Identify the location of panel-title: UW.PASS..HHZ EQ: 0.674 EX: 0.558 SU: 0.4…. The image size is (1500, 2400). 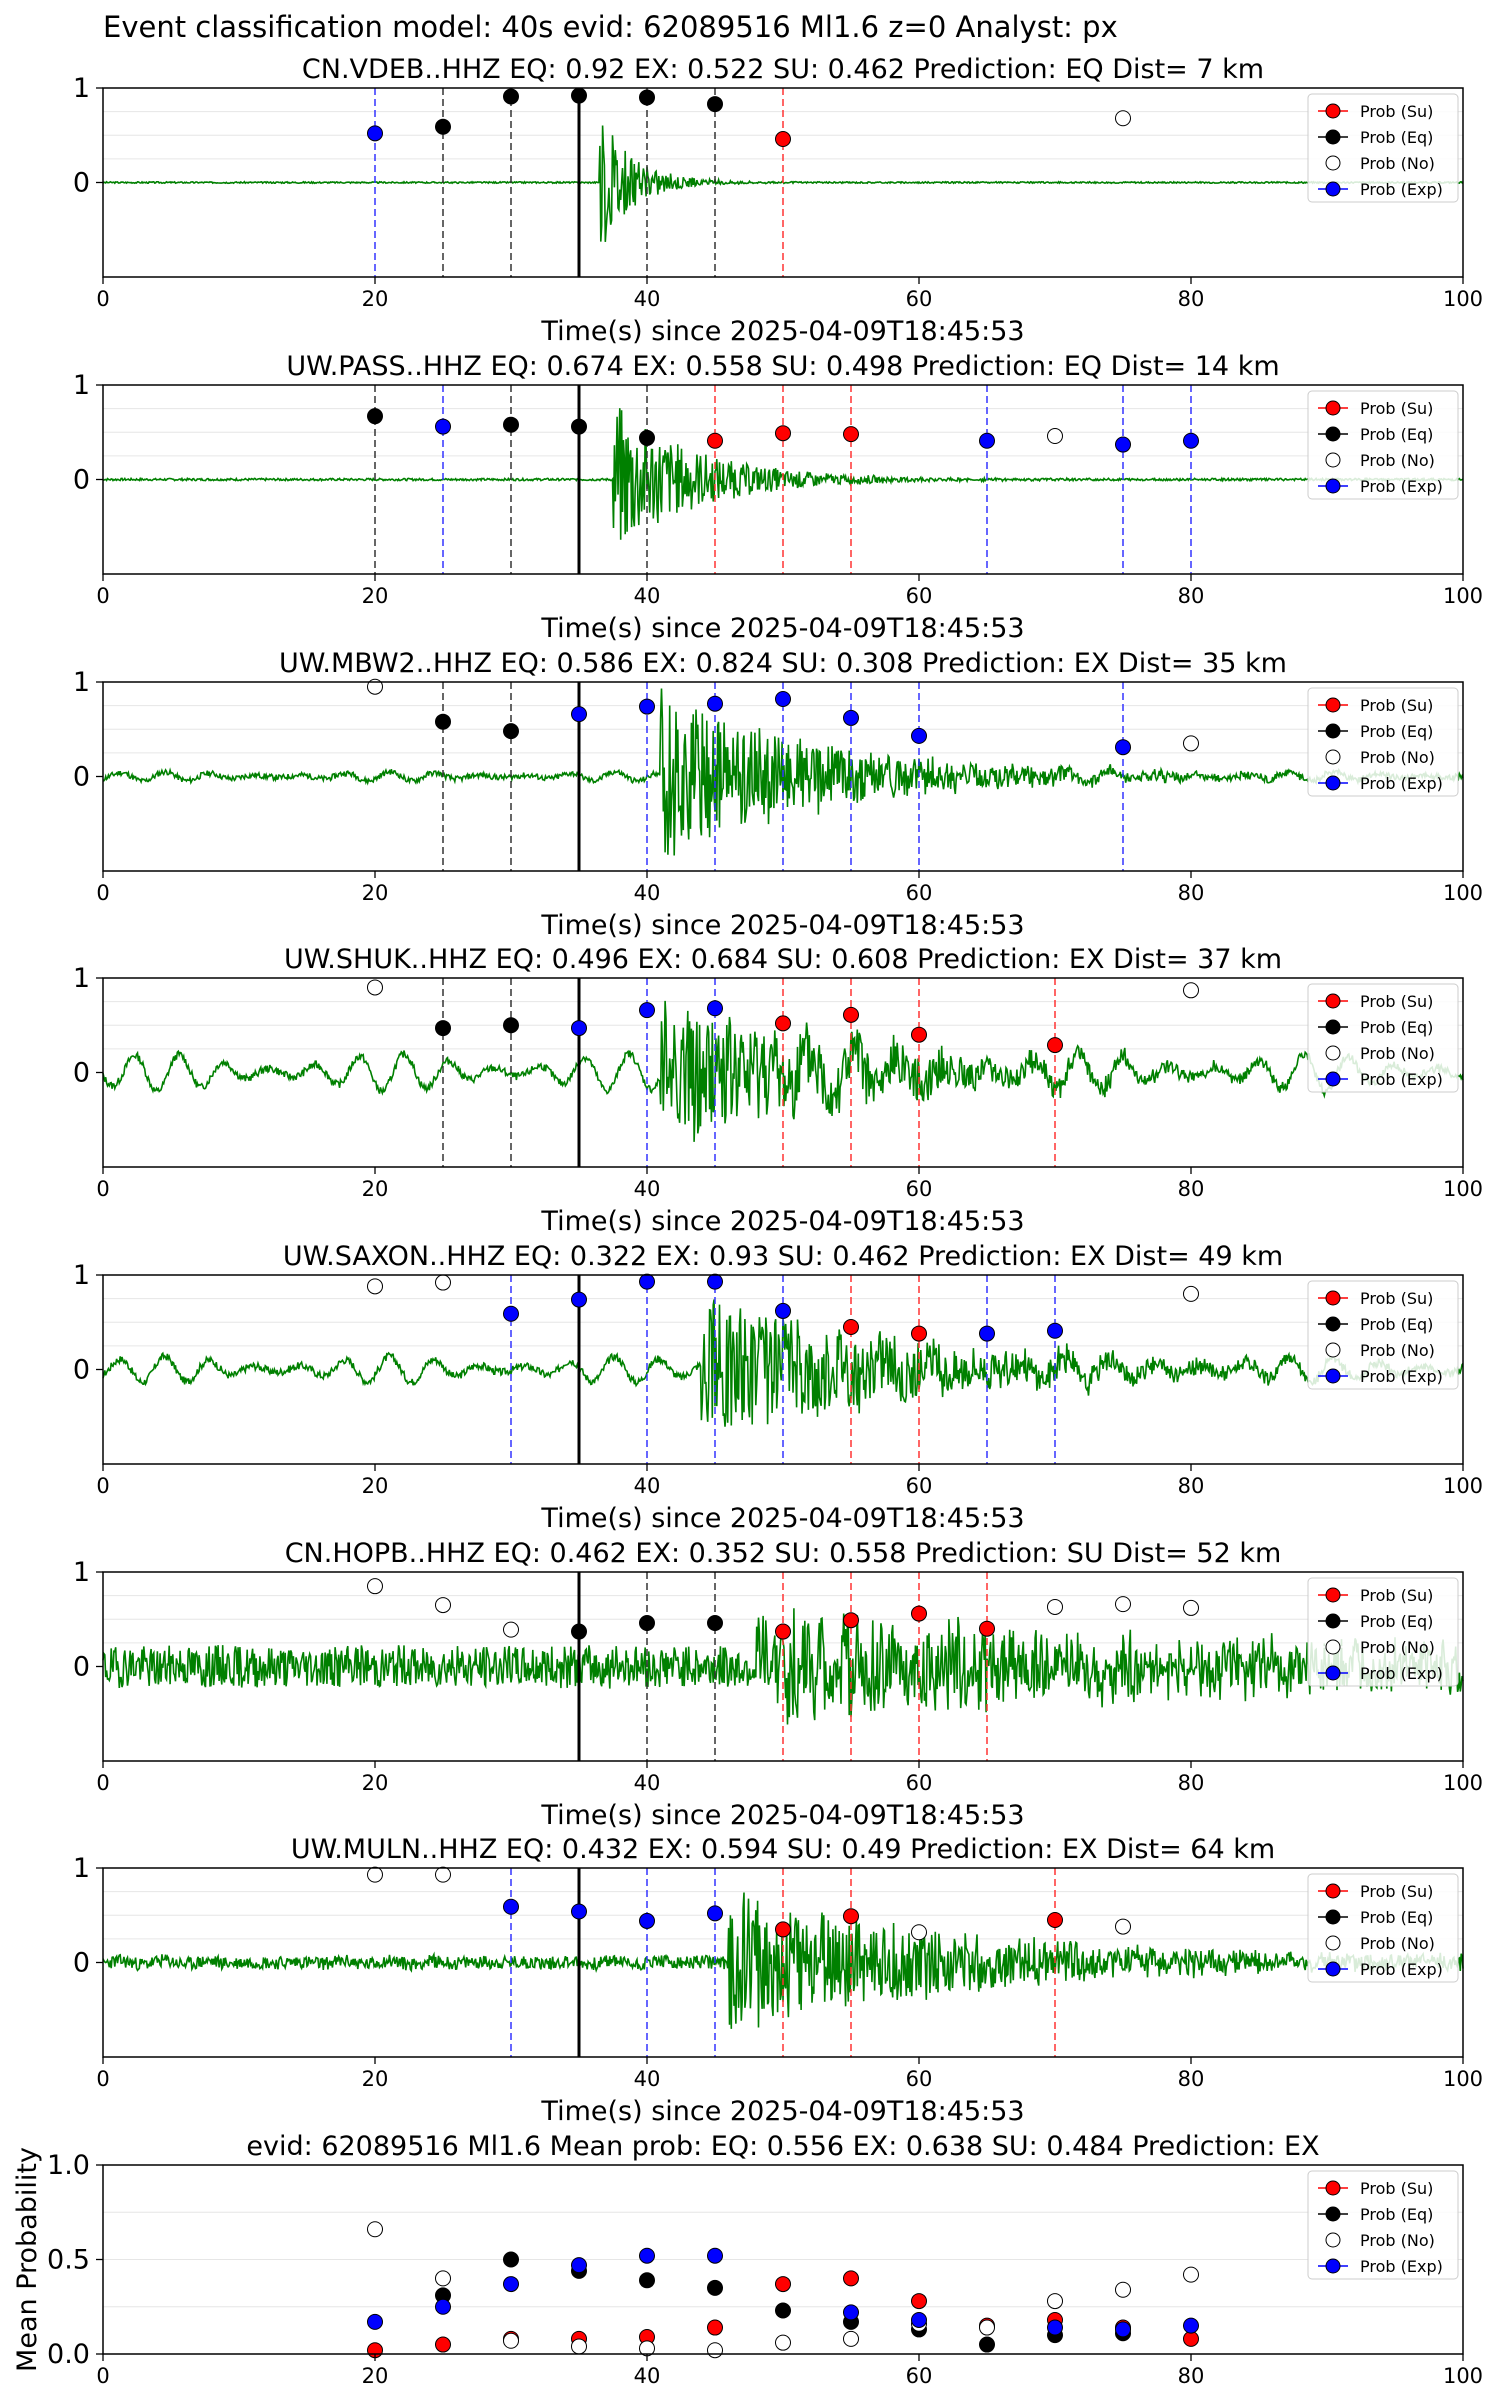
(782, 366).